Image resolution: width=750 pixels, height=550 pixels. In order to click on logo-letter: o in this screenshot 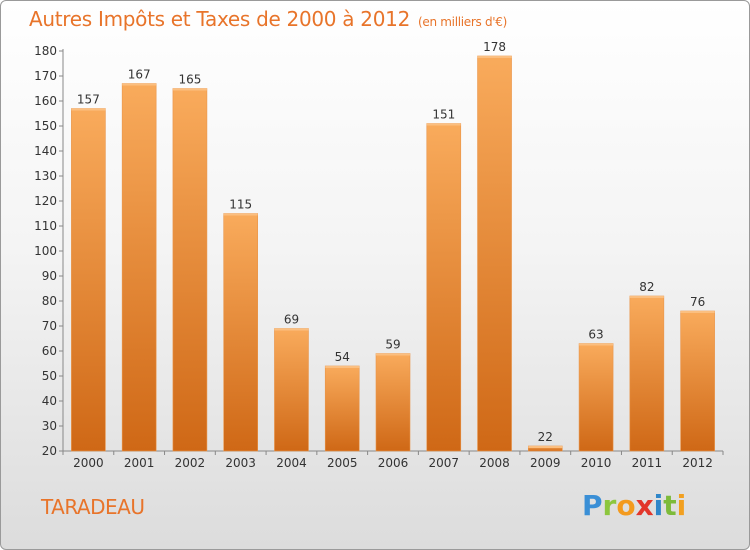, I will do `click(626, 505)`.